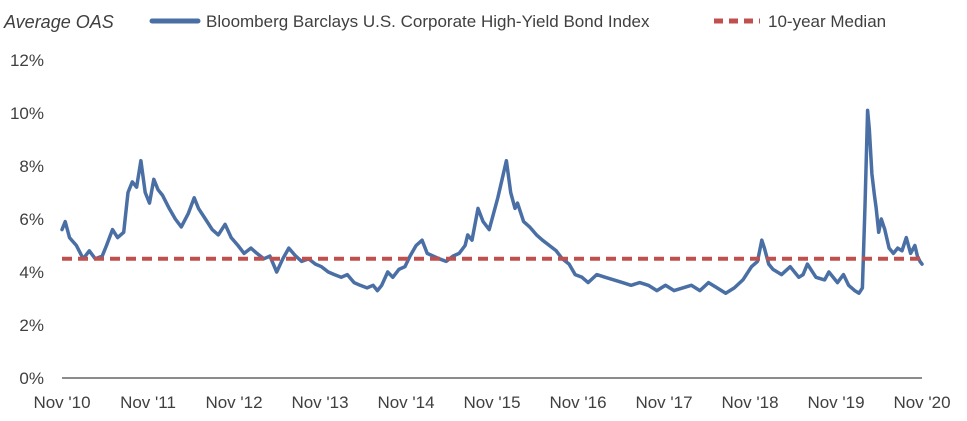  What do you see at coordinates (31, 219) in the screenshot?
I see `y-tick-label: 6%` at bounding box center [31, 219].